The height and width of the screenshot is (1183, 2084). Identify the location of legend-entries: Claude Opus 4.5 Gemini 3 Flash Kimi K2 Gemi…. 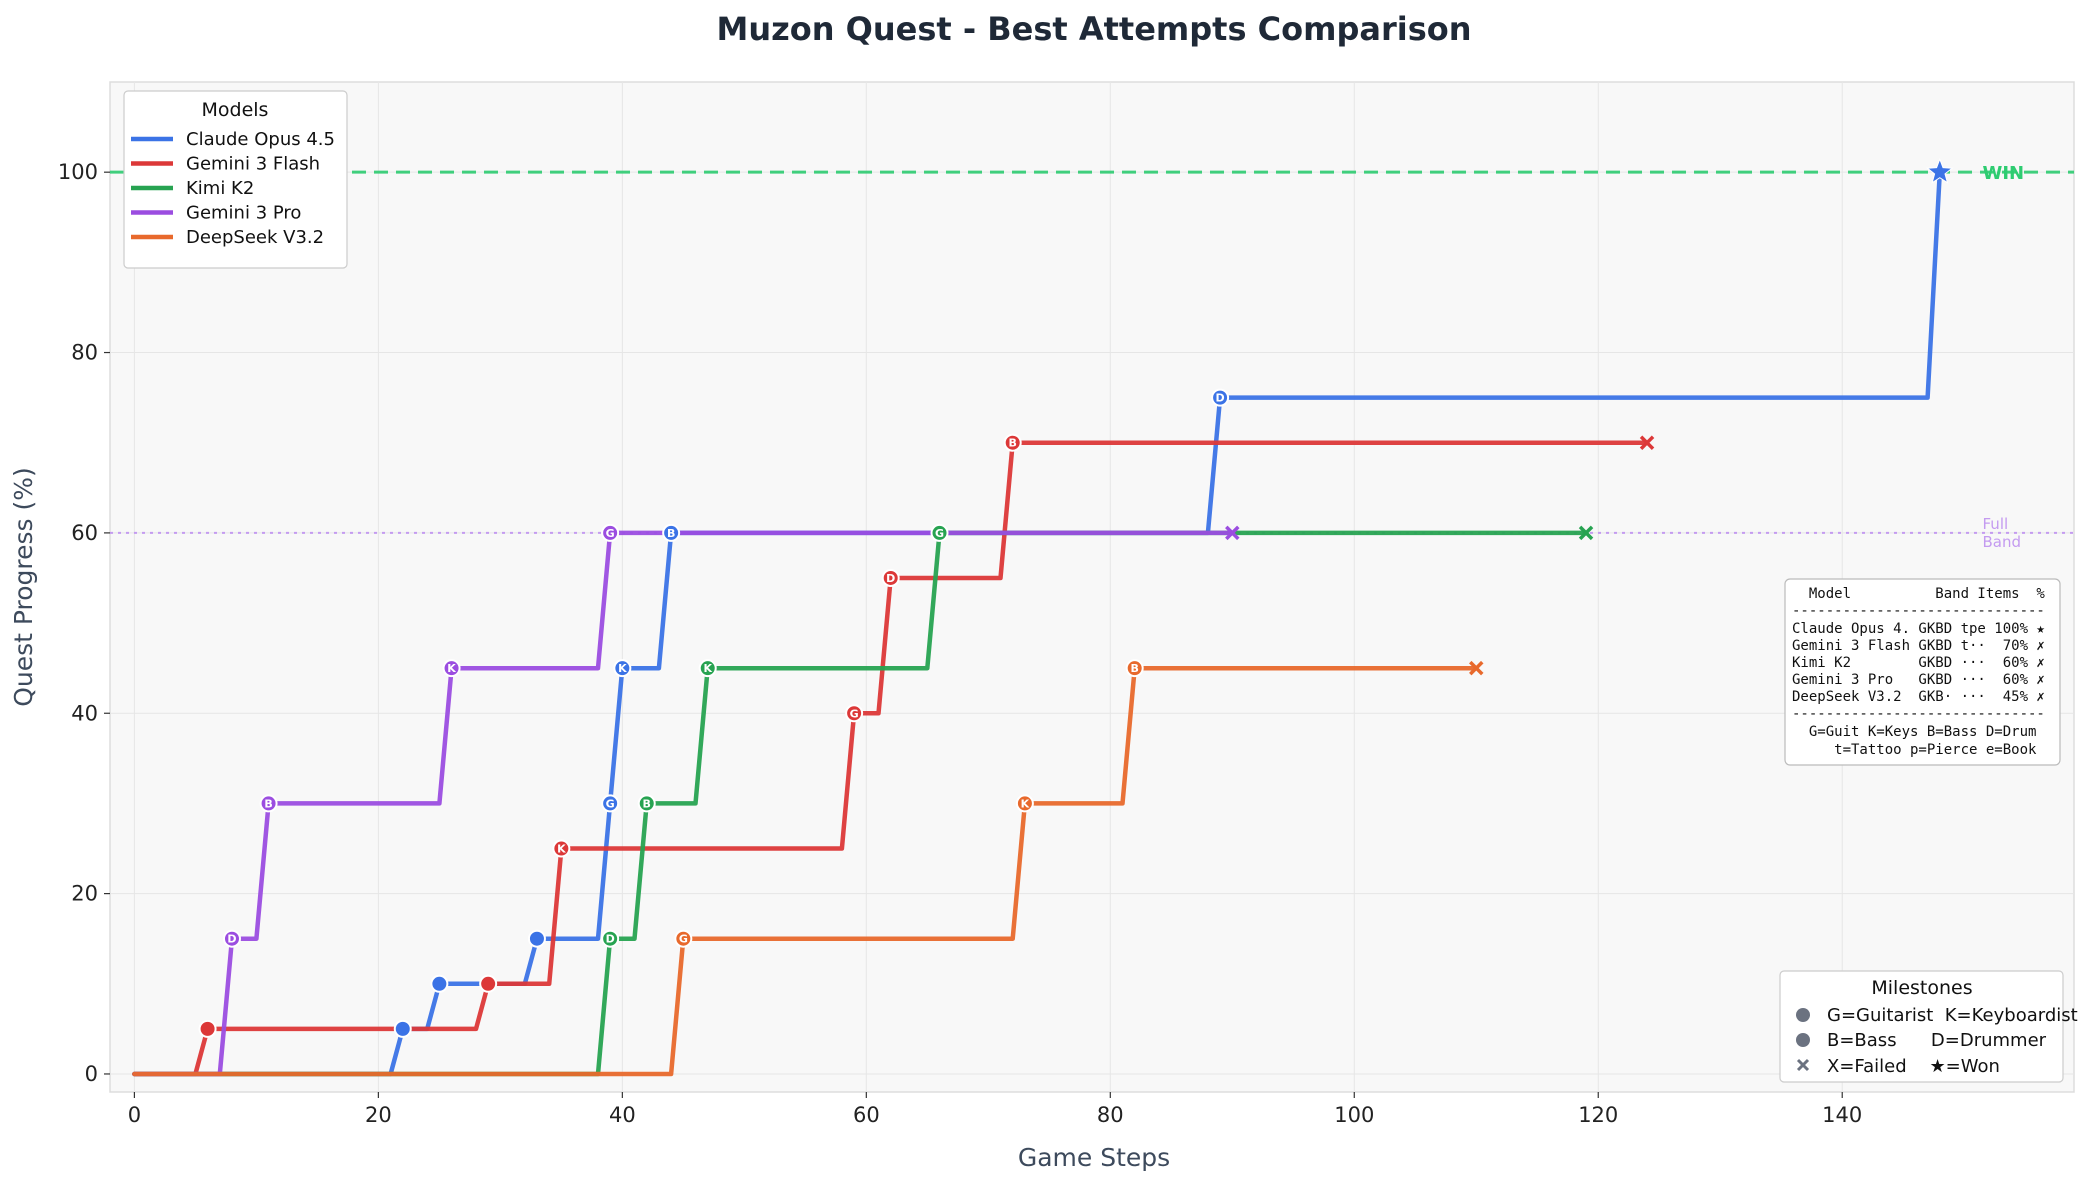
(233, 188).